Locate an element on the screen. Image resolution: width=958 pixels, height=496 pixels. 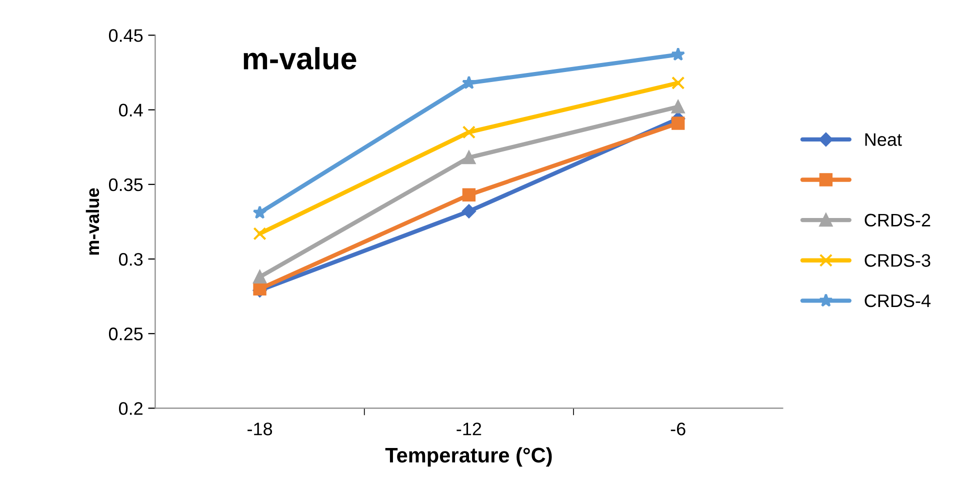
y-tick-label: 0.4 is located at coordinates (131, 110).